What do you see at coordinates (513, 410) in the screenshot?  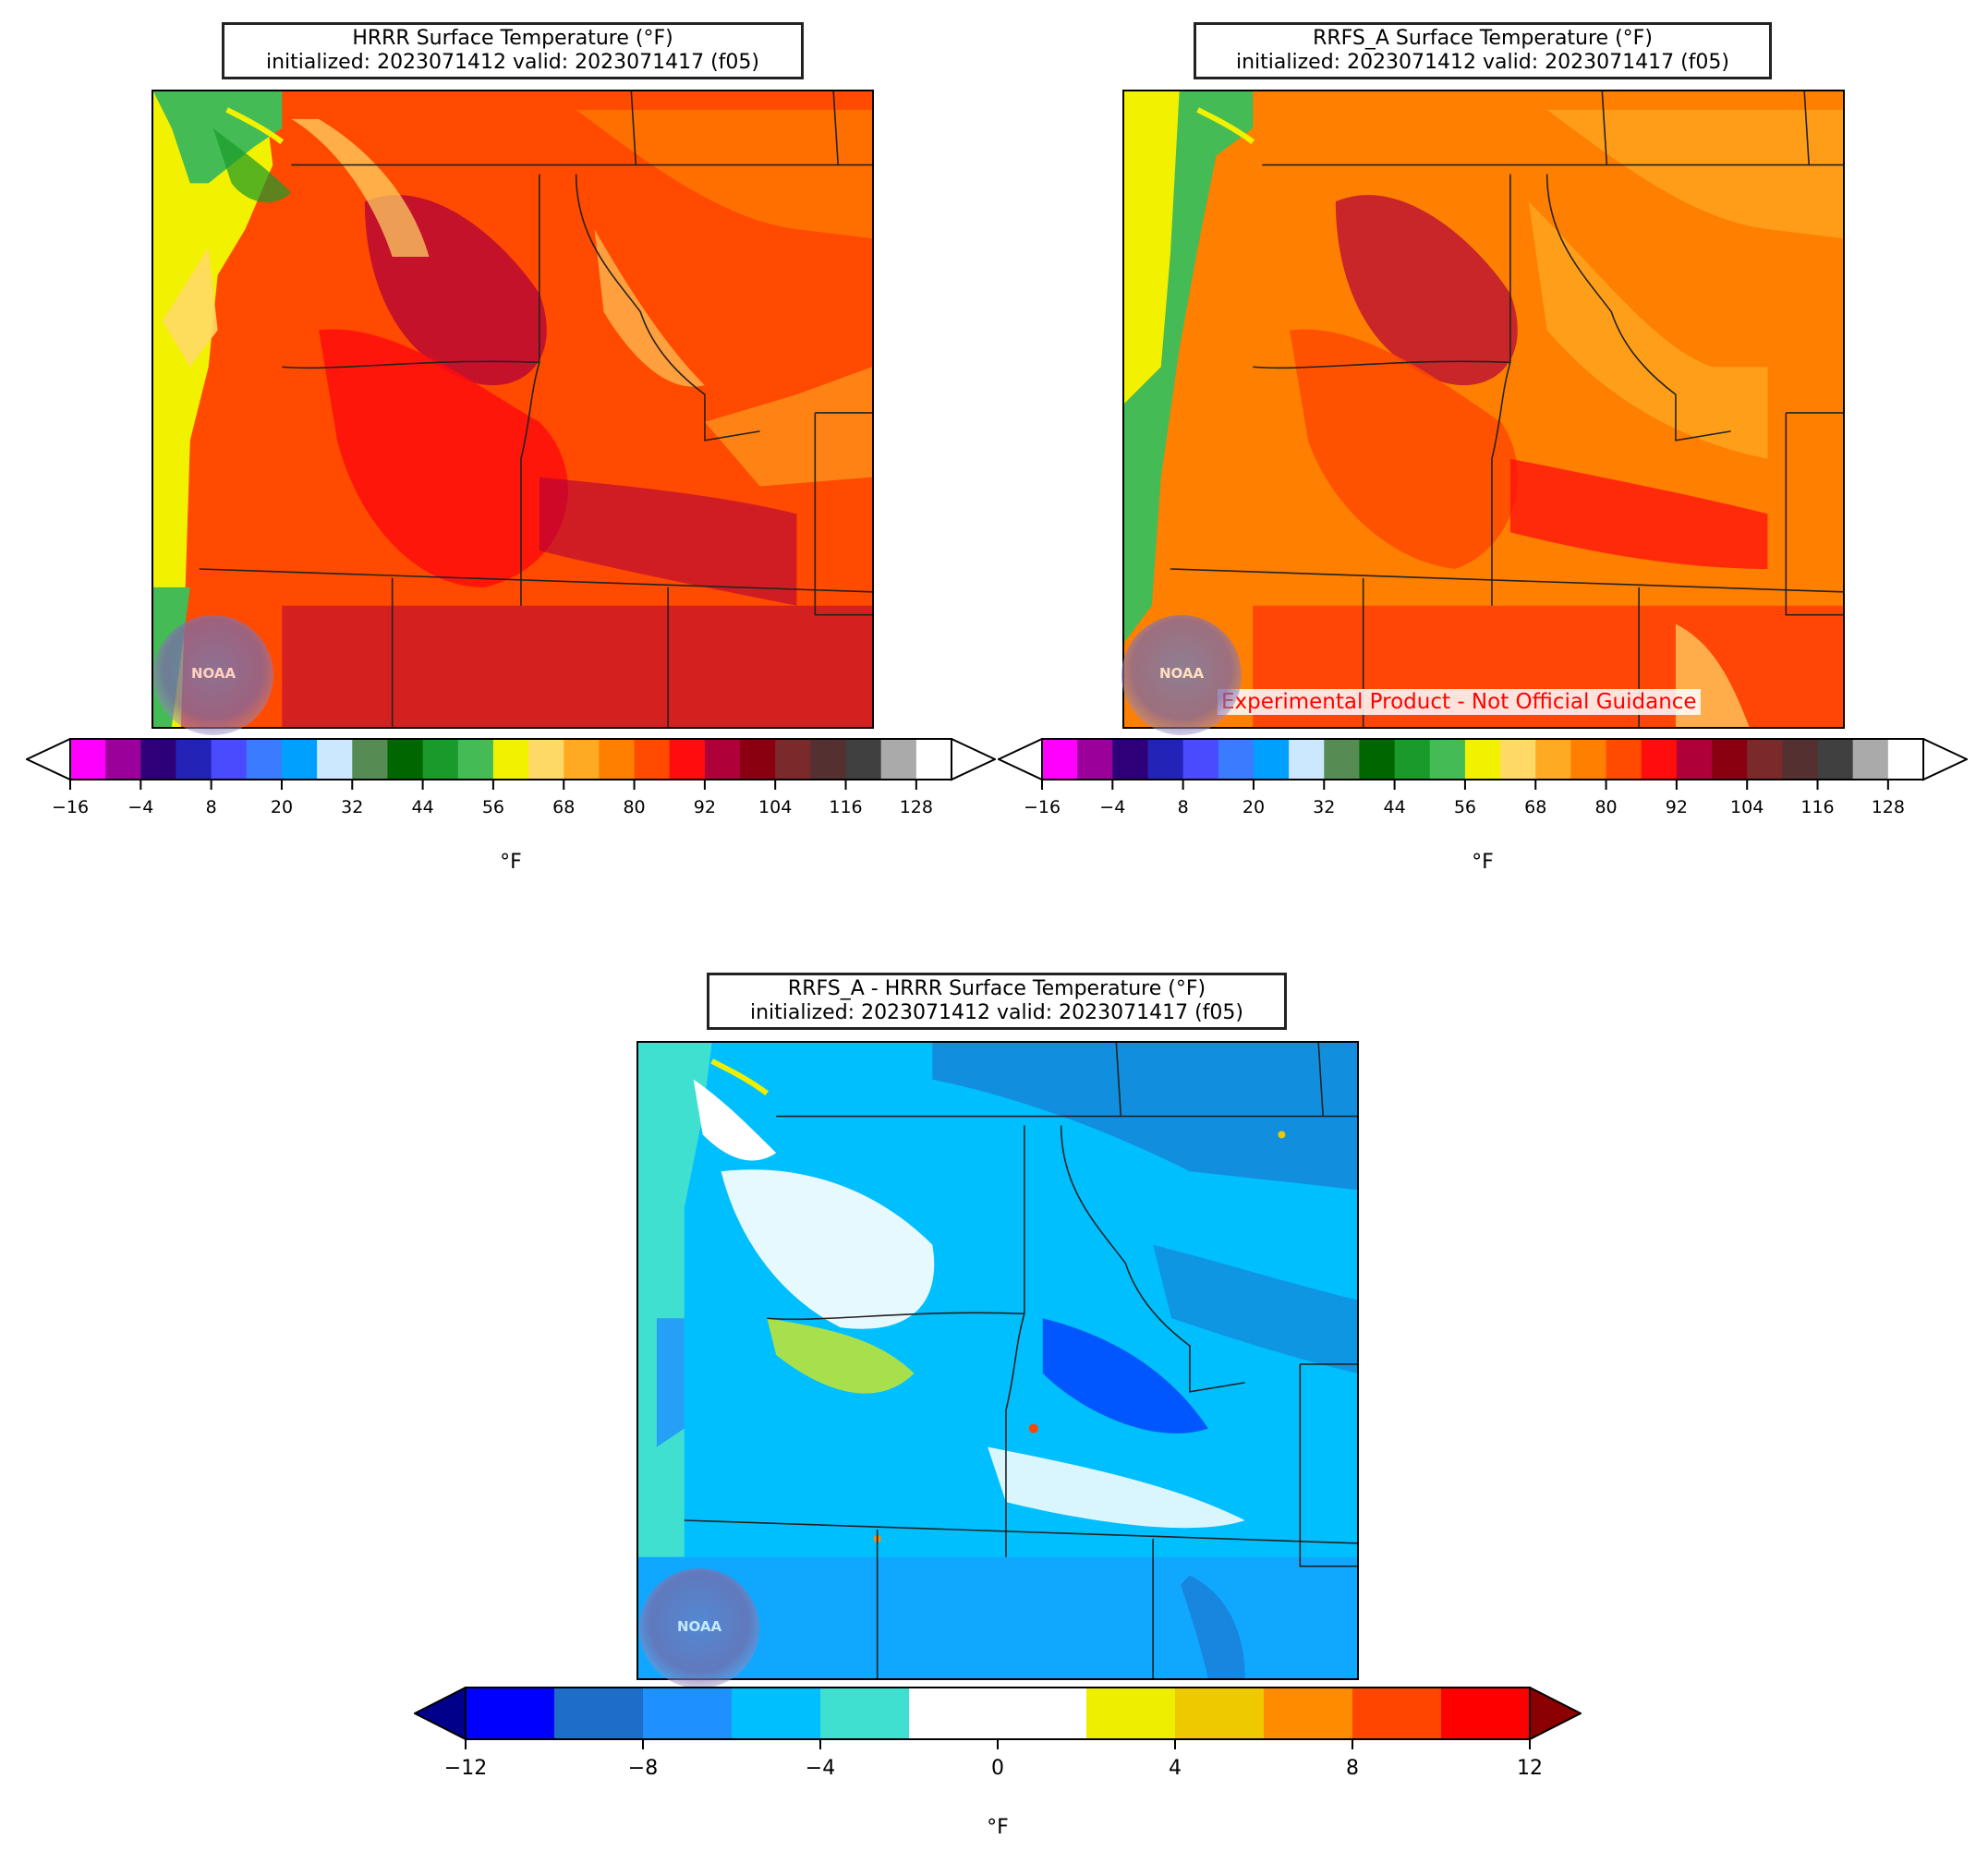 I see `hrrr-map` at bounding box center [513, 410].